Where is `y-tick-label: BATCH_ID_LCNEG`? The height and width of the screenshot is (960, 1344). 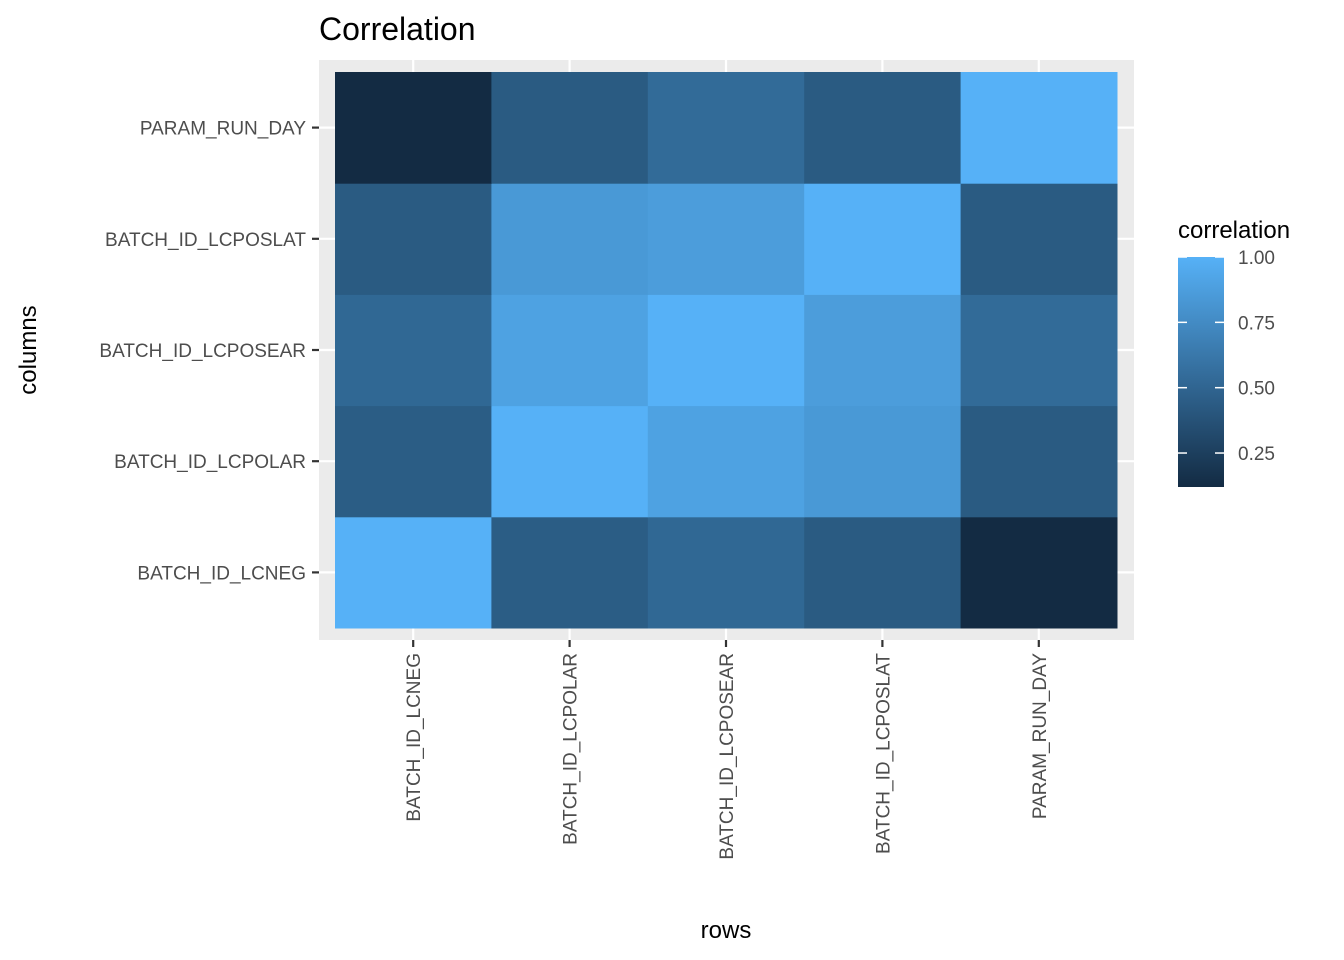
y-tick-label: BATCH_ID_LCNEG is located at coordinates (221, 573).